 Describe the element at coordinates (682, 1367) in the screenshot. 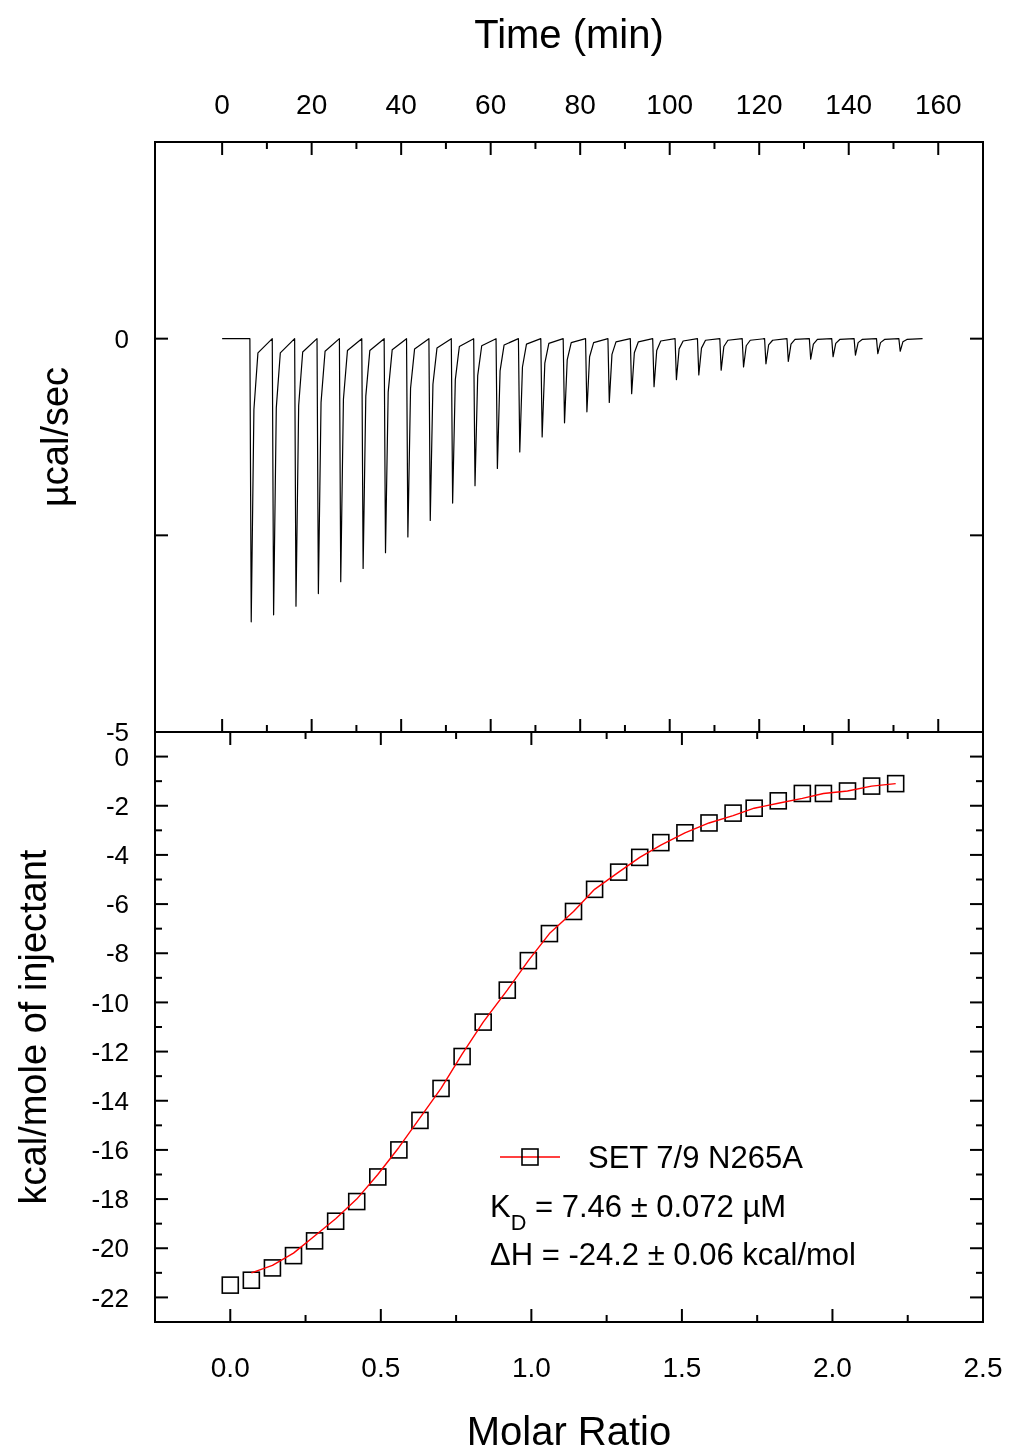

I see `x-tick-label: 1.5` at that location.